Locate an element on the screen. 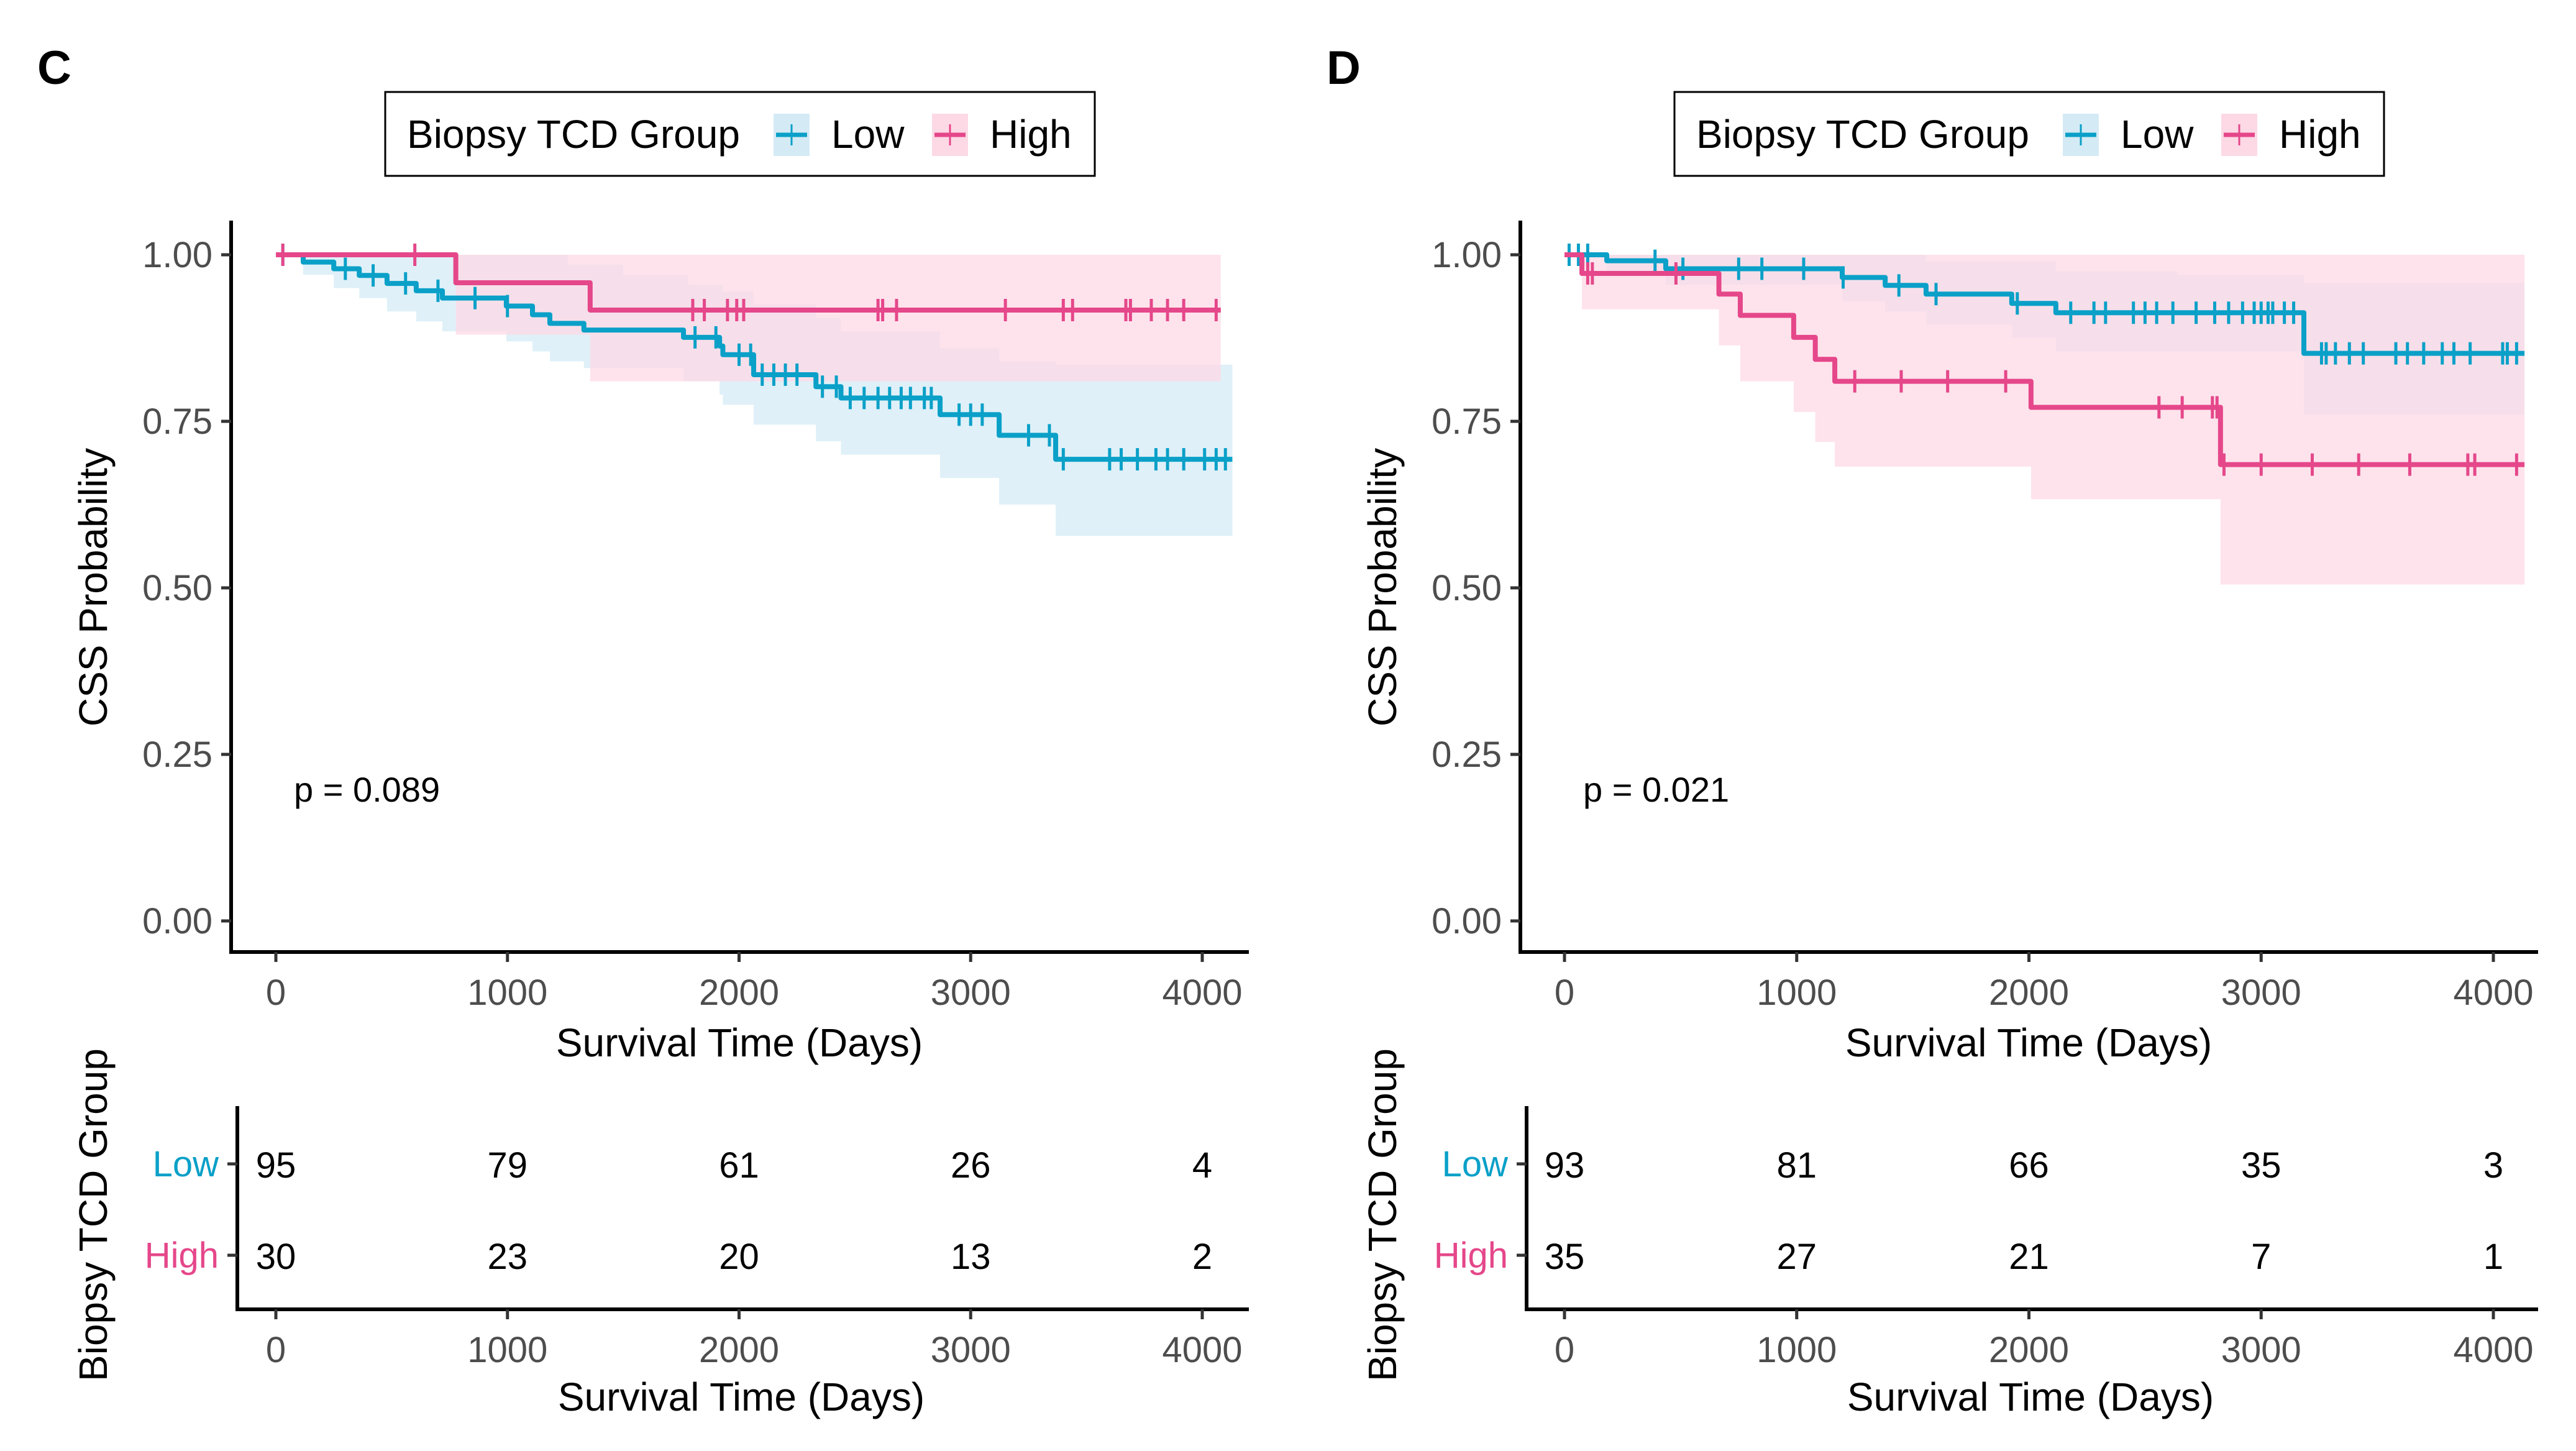 Image resolution: width=2576 pixels, height=1451 pixels. p-value: p = 0.021 is located at coordinates (1656, 790).